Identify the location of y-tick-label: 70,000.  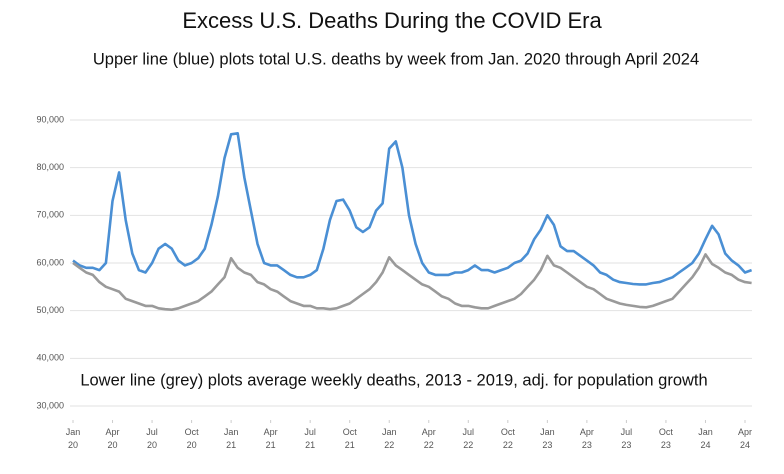
(50, 215).